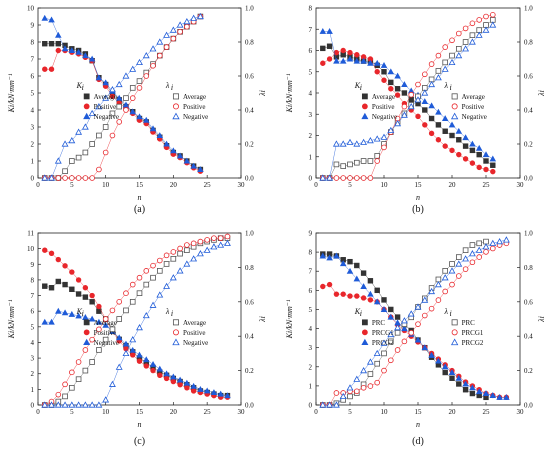  What do you see at coordinates (194, 107) in the screenshot?
I see `legend-entry: Positive` at bounding box center [194, 107].